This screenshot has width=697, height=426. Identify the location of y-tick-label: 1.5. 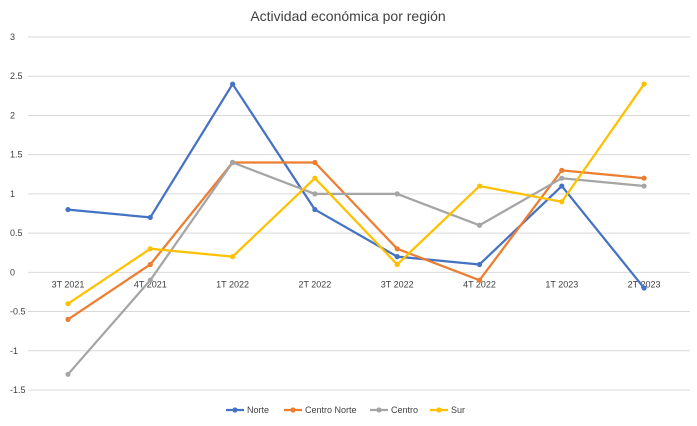
(16, 155).